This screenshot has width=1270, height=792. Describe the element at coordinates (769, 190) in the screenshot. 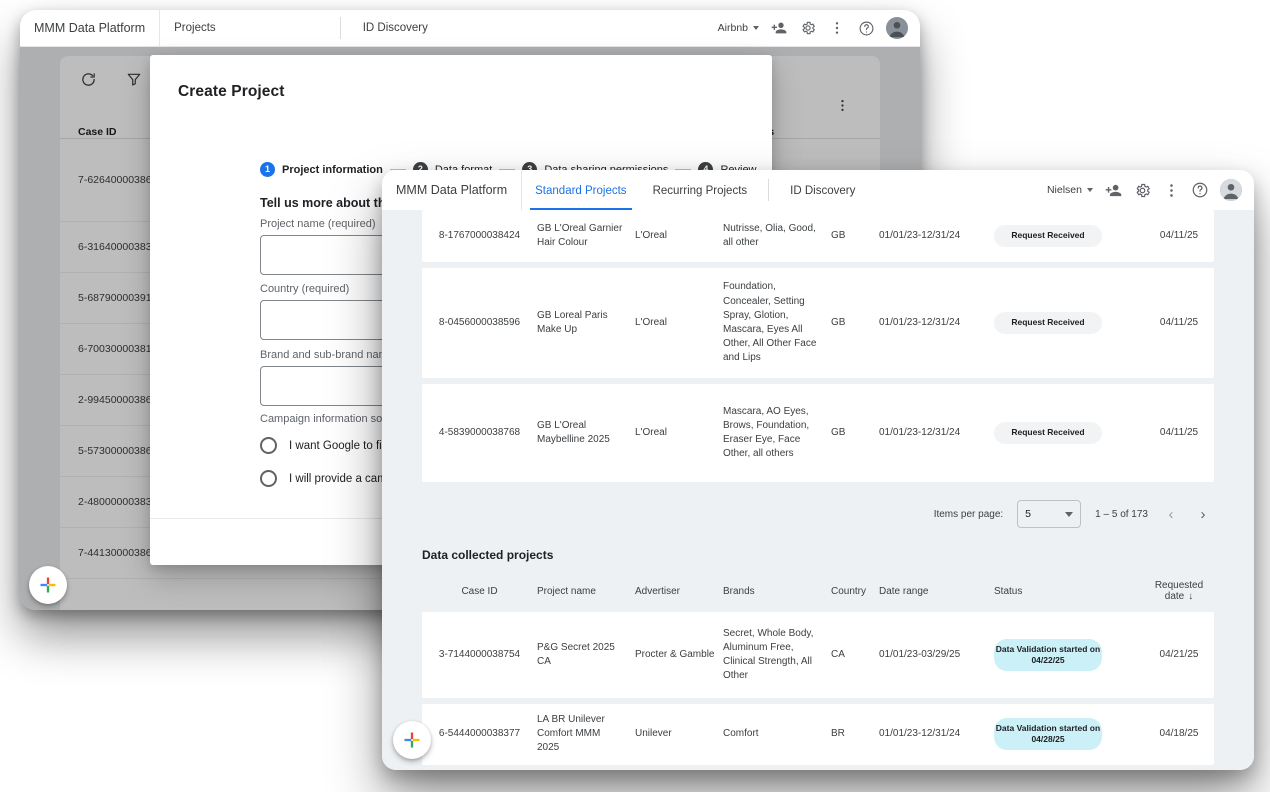

I see `front-nav-divider` at that location.